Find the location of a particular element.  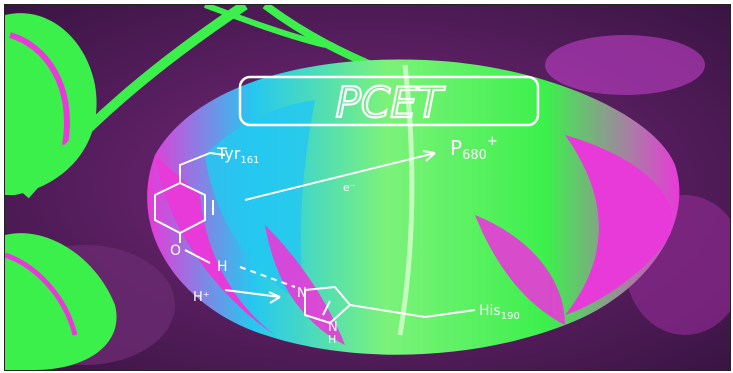

electron-label: e⁻ is located at coordinates (349, 187).